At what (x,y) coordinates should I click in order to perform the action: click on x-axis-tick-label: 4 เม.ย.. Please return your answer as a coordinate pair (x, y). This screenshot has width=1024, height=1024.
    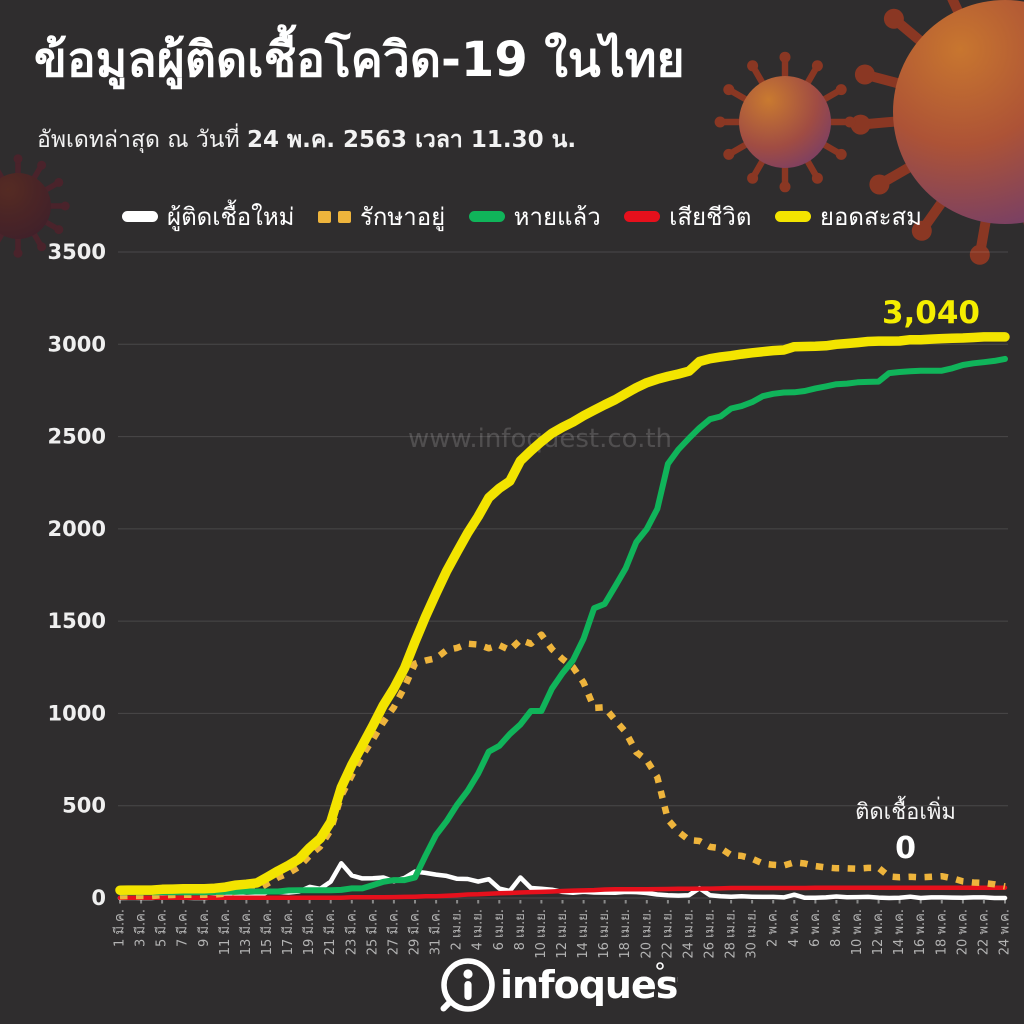
    Looking at the image, I should click on (478, 929).